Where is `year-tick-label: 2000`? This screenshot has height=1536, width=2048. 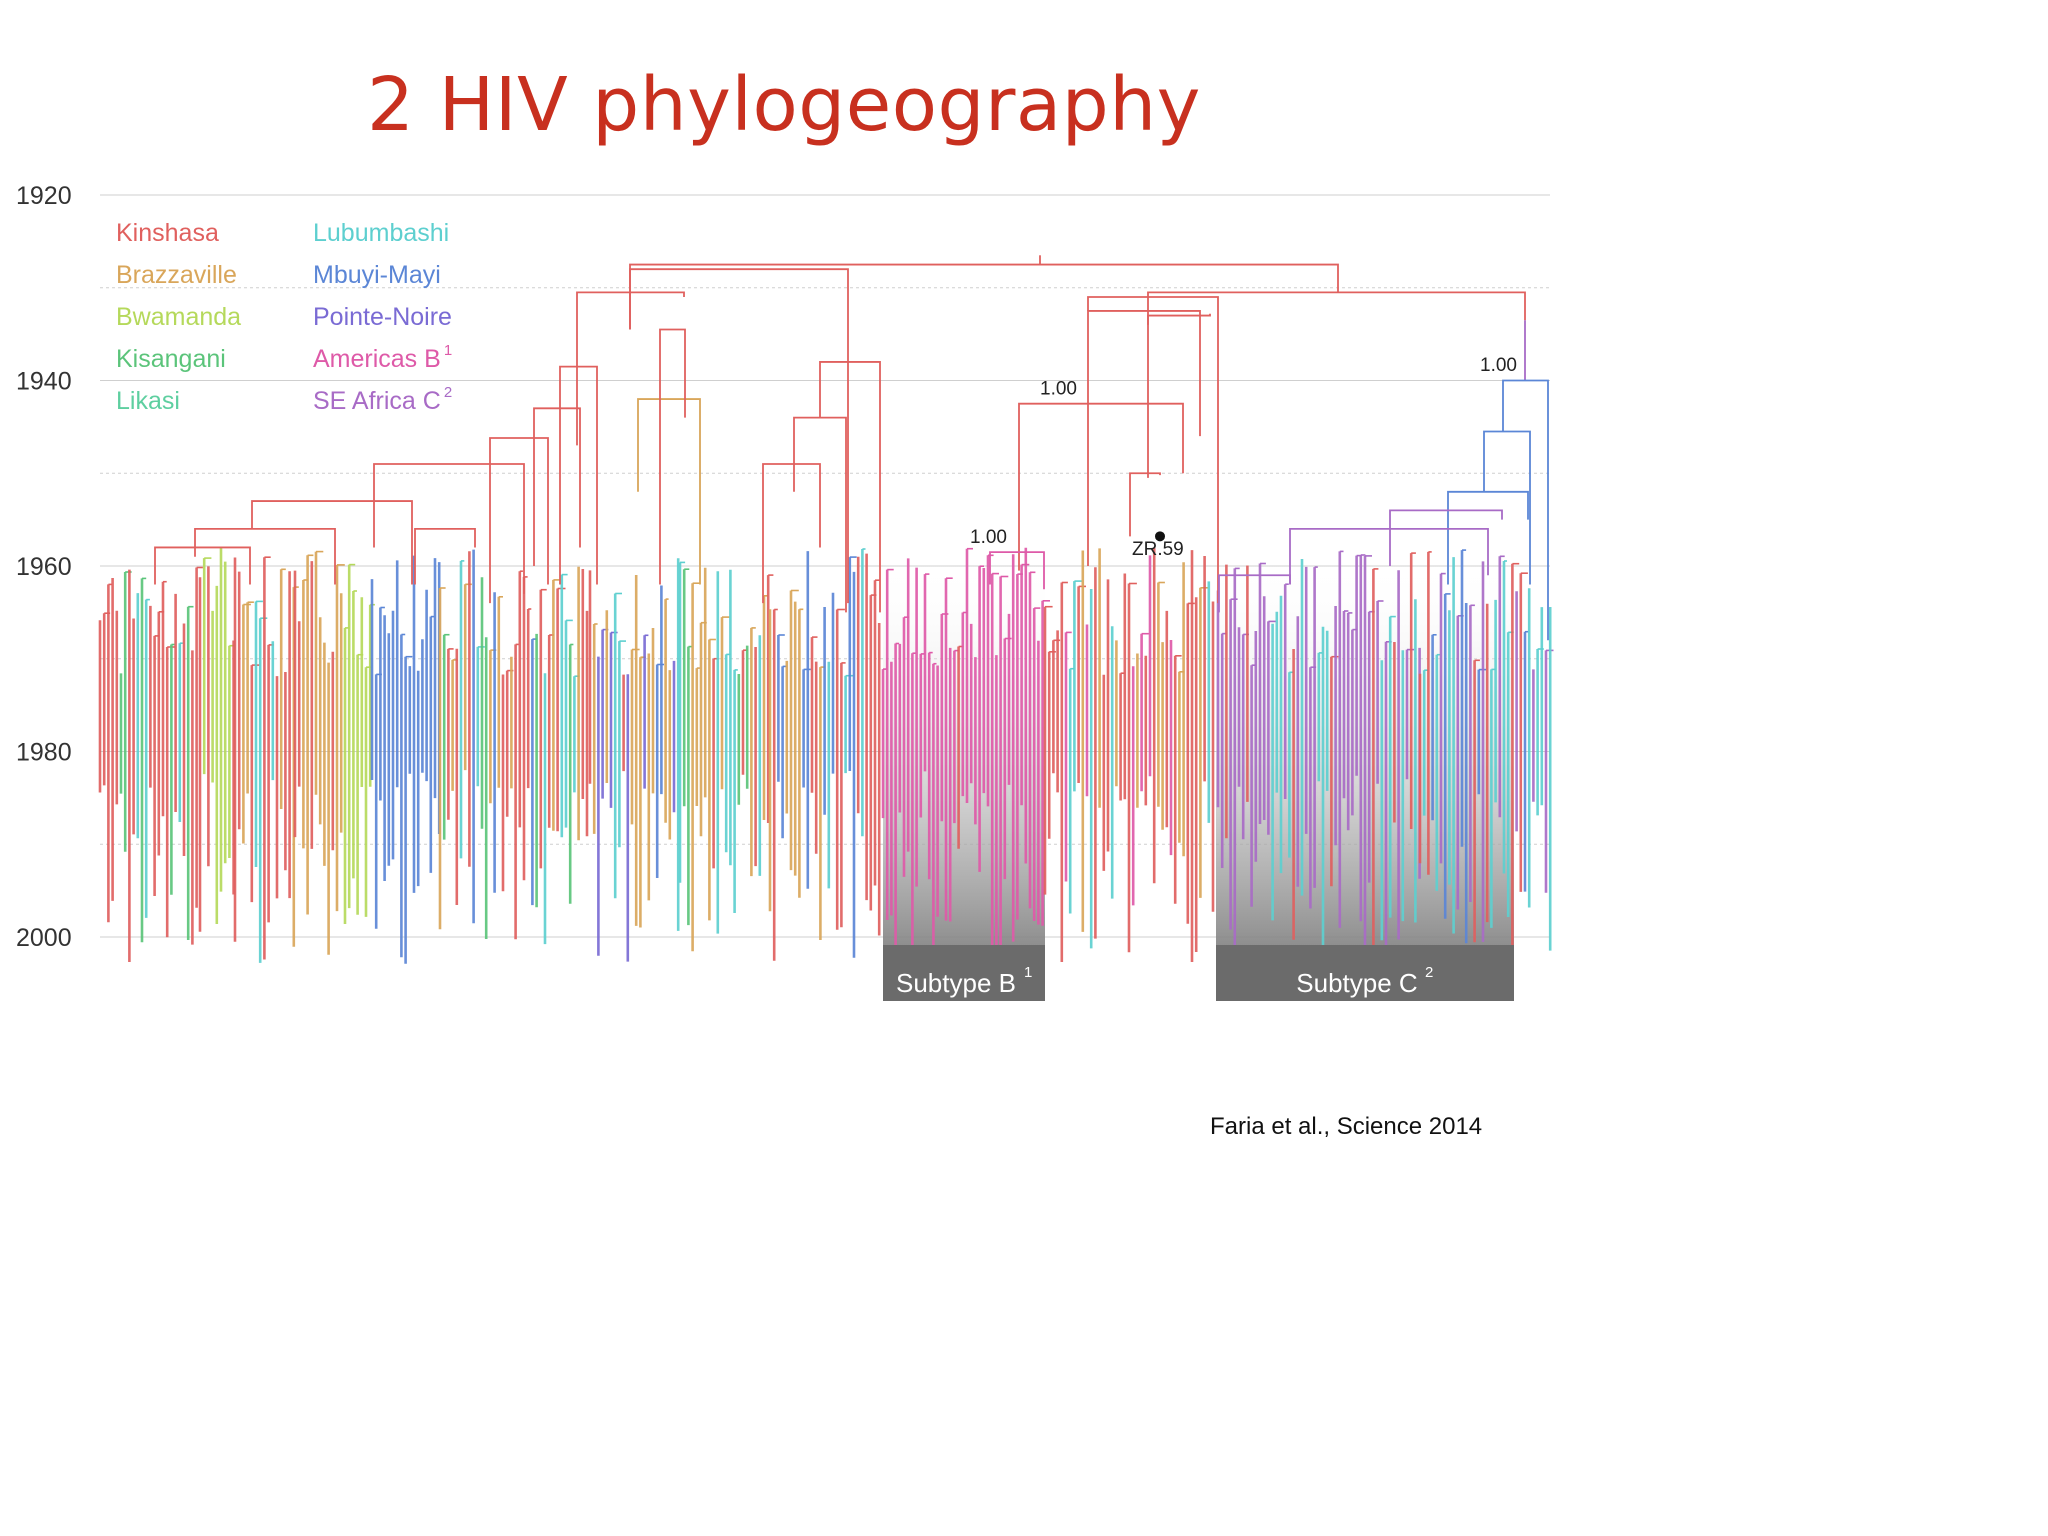
year-tick-label: 2000 is located at coordinates (44, 938).